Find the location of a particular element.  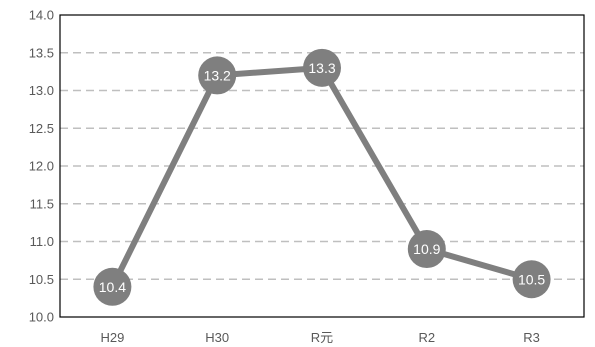

y-tick-label: 13.0 is located at coordinates (41, 90).